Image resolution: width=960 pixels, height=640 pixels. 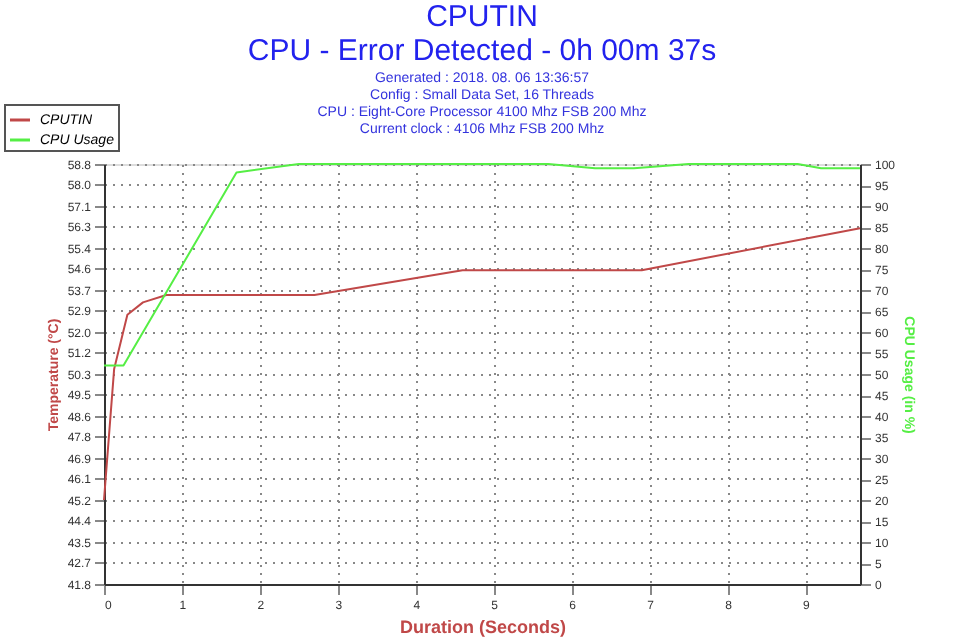 What do you see at coordinates (482, 51) in the screenshot?
I see `chart-subtitle: CPU - Error Detected - 0h 00m 37s` at bounding box center [482, 51].